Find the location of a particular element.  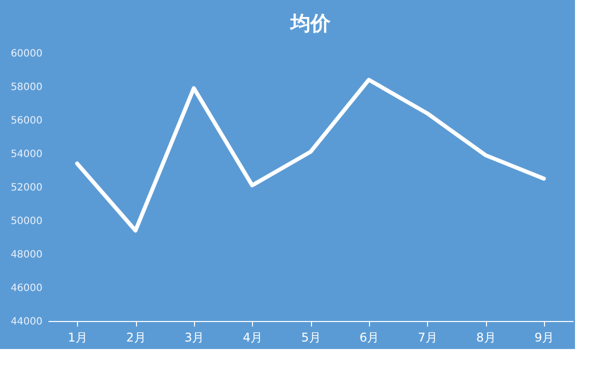

x-tick-label: 7月 is located at coordinates (428, 337).